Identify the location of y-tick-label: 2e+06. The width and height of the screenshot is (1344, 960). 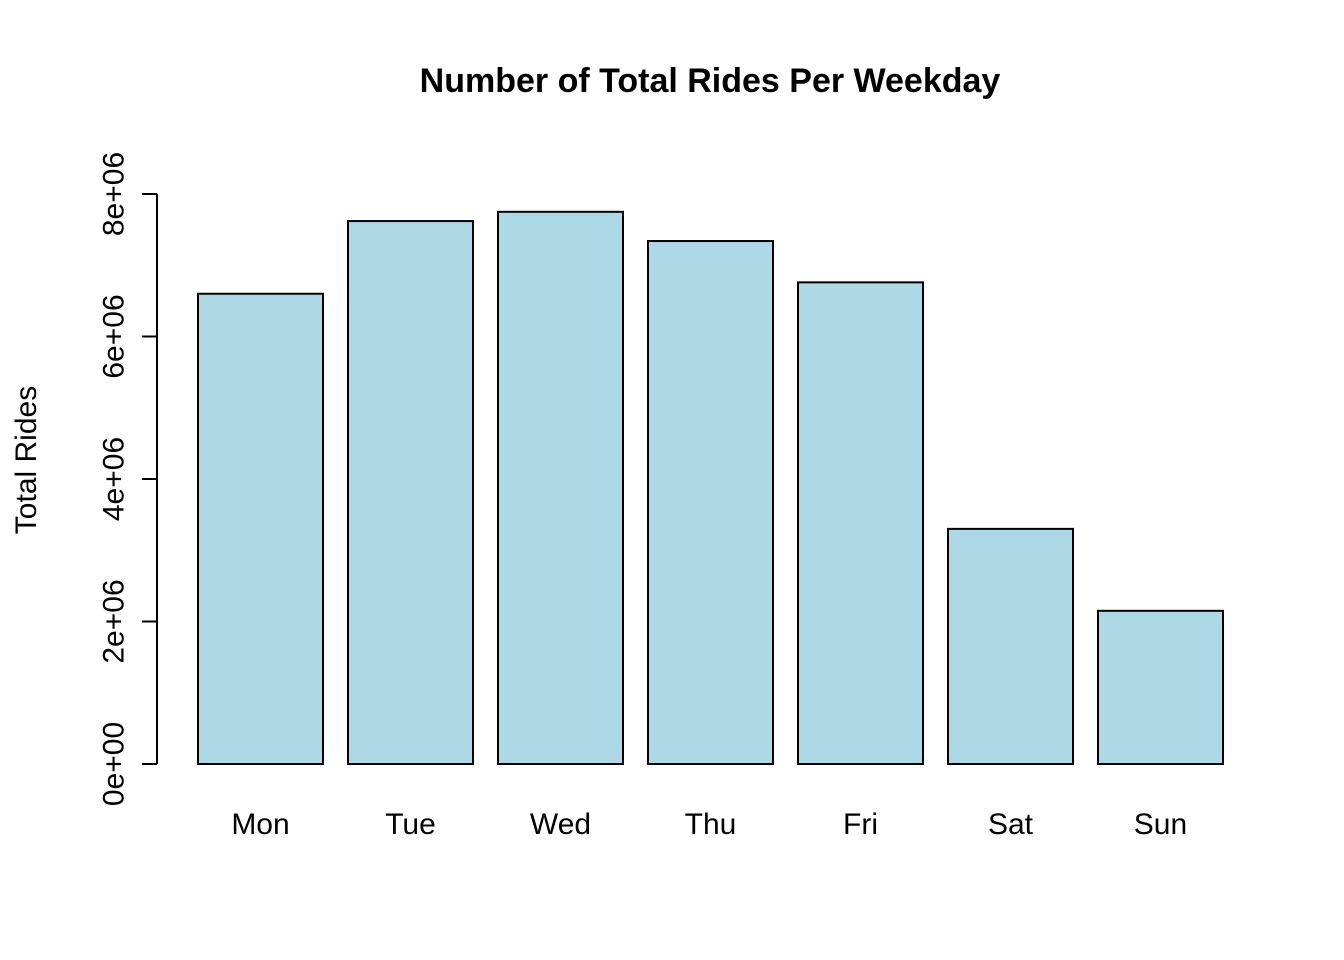
(114, 621).